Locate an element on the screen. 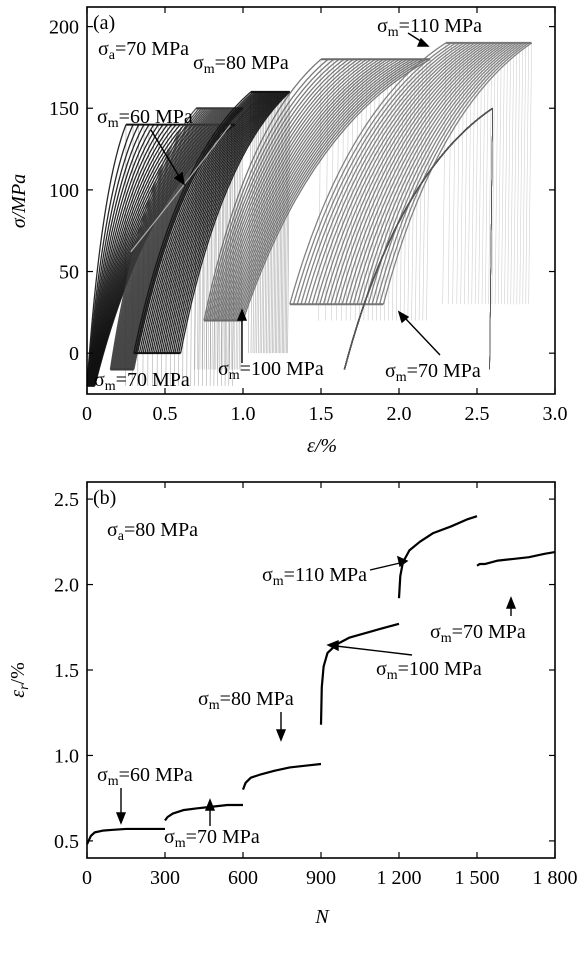  x-tick-label: 600 is located at coordinates (243, 878).